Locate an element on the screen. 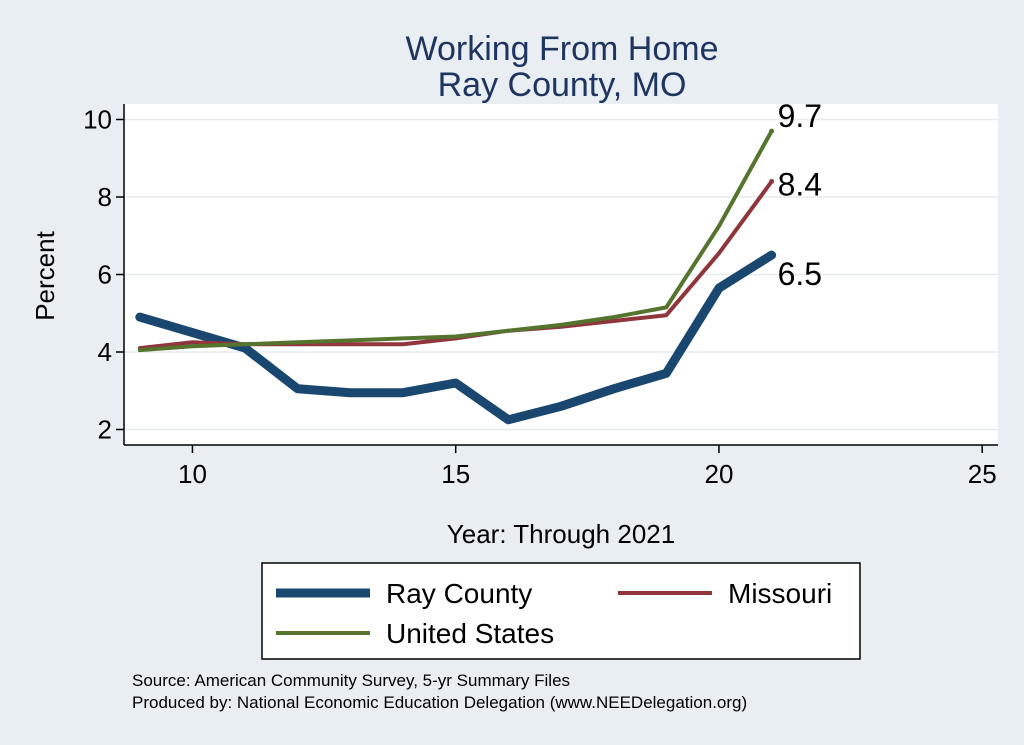 This screenshot has height=745, width=1024. y-tick-label: 8 is located at coordinates (105, 197).